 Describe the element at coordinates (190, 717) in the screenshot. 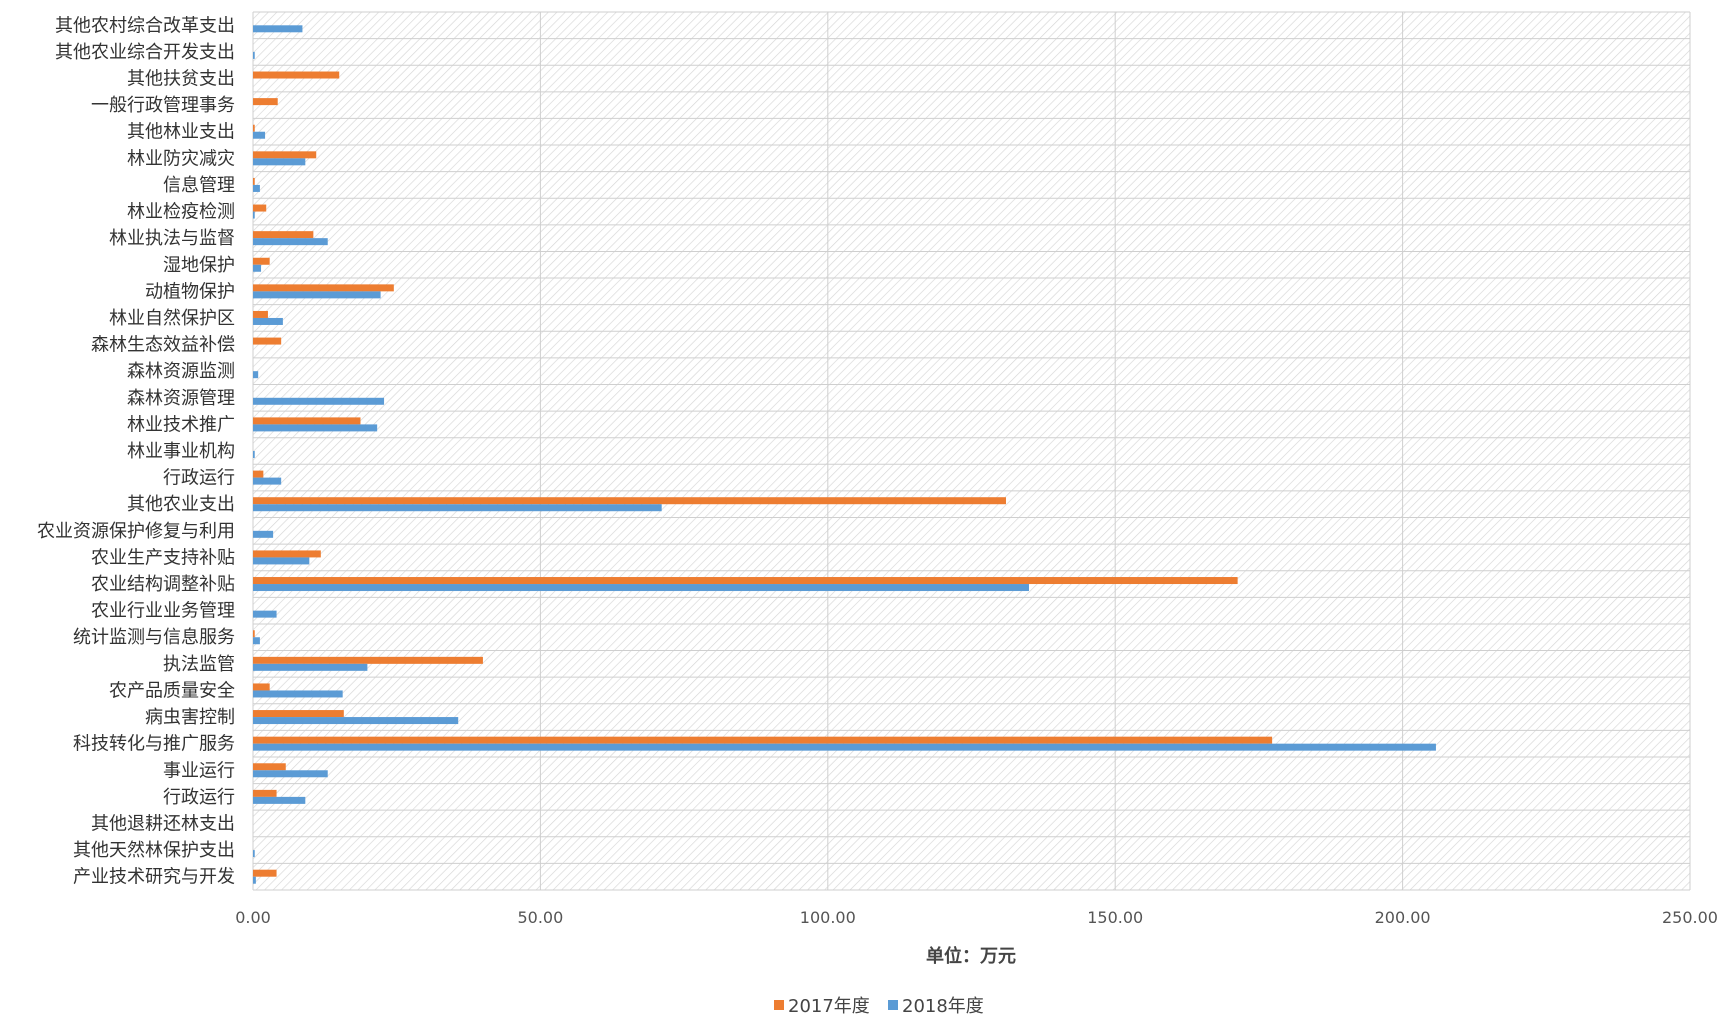

I see `category-label: 病虫害控制` at that location.